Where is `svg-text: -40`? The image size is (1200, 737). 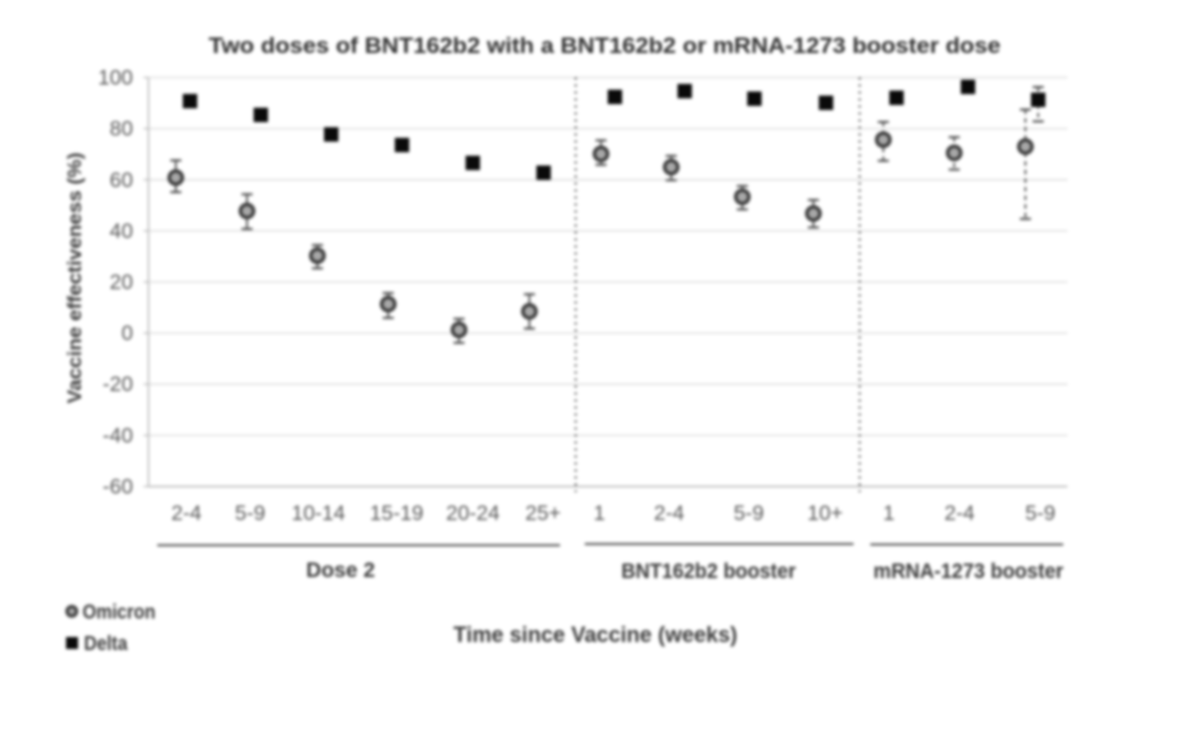 svg-text: -40 is located at coordinates (118, 435).